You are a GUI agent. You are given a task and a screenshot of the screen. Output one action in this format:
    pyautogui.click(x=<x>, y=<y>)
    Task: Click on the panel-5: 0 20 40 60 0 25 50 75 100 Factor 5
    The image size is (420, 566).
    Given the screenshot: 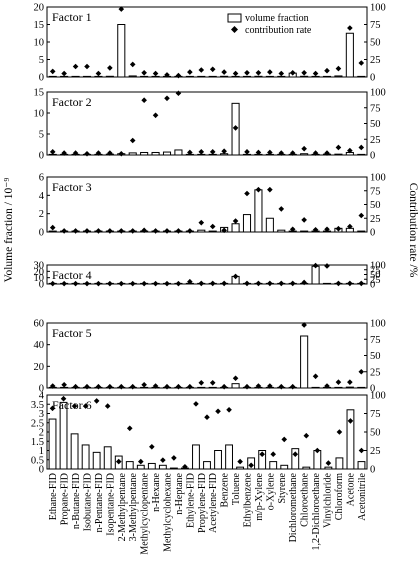 What is the action you would take?
    pyautogui.click(x=210, y=357)
    